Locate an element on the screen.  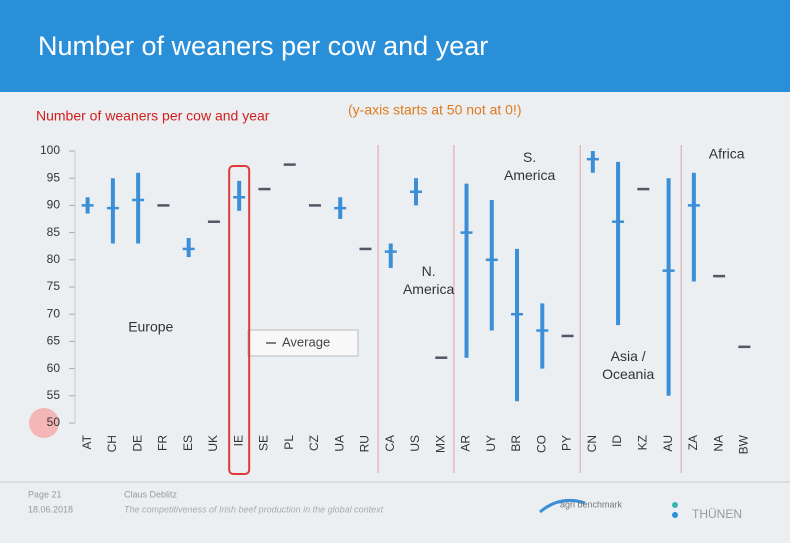
y-tick-label: 85 is located at coordinates (54, 232).